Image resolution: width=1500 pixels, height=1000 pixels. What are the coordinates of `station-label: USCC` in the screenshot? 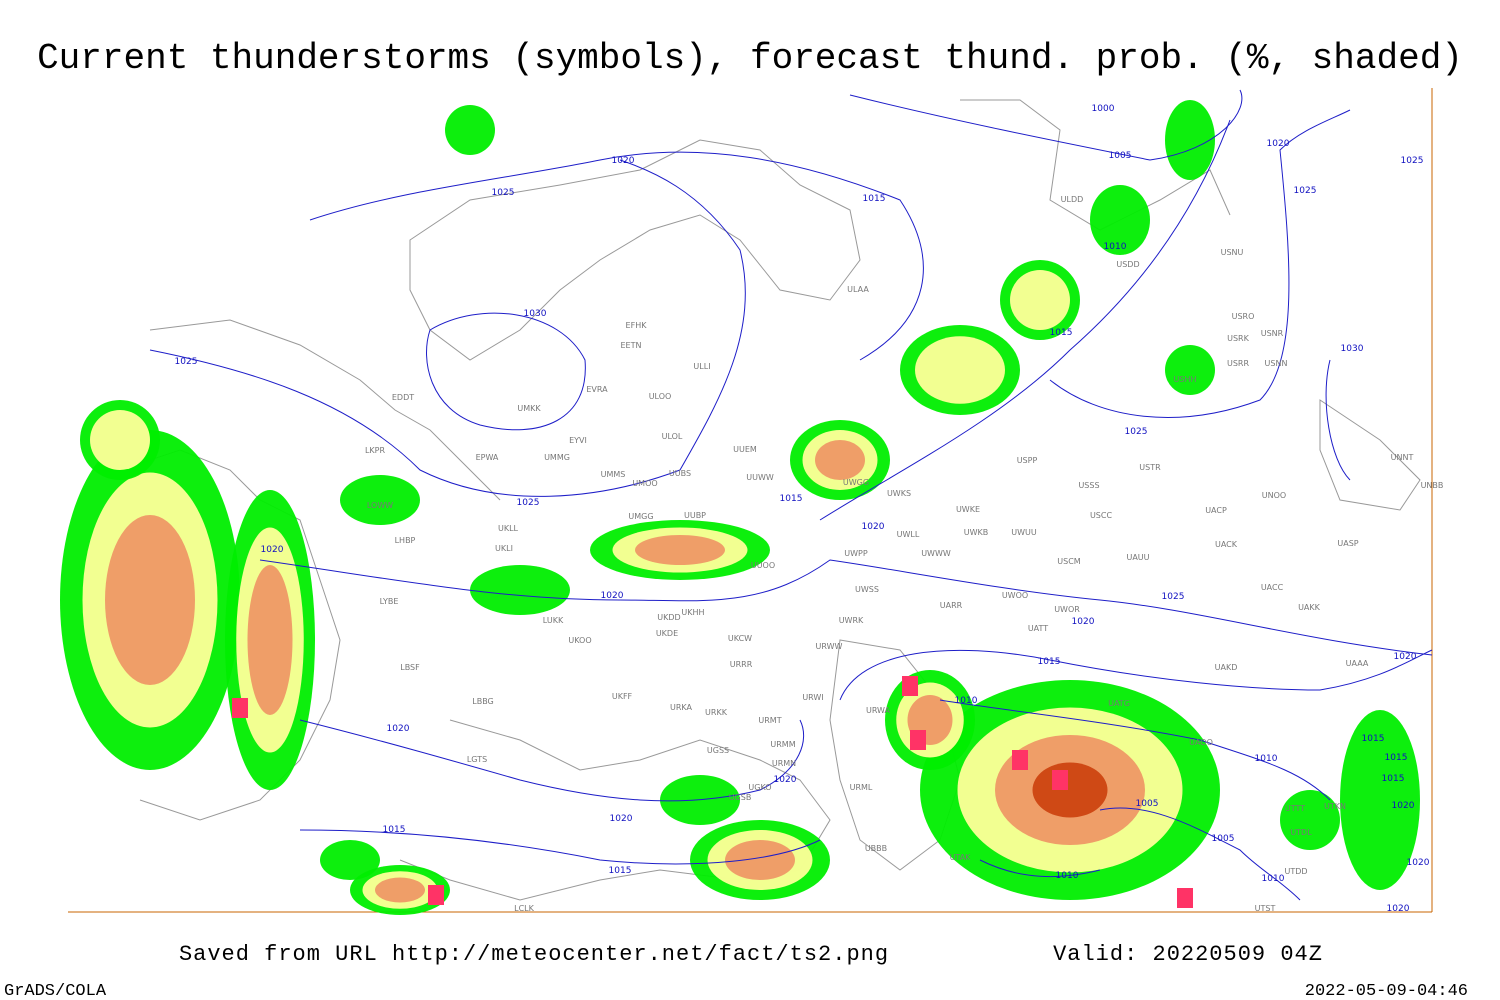 It's located at (1101, 515).